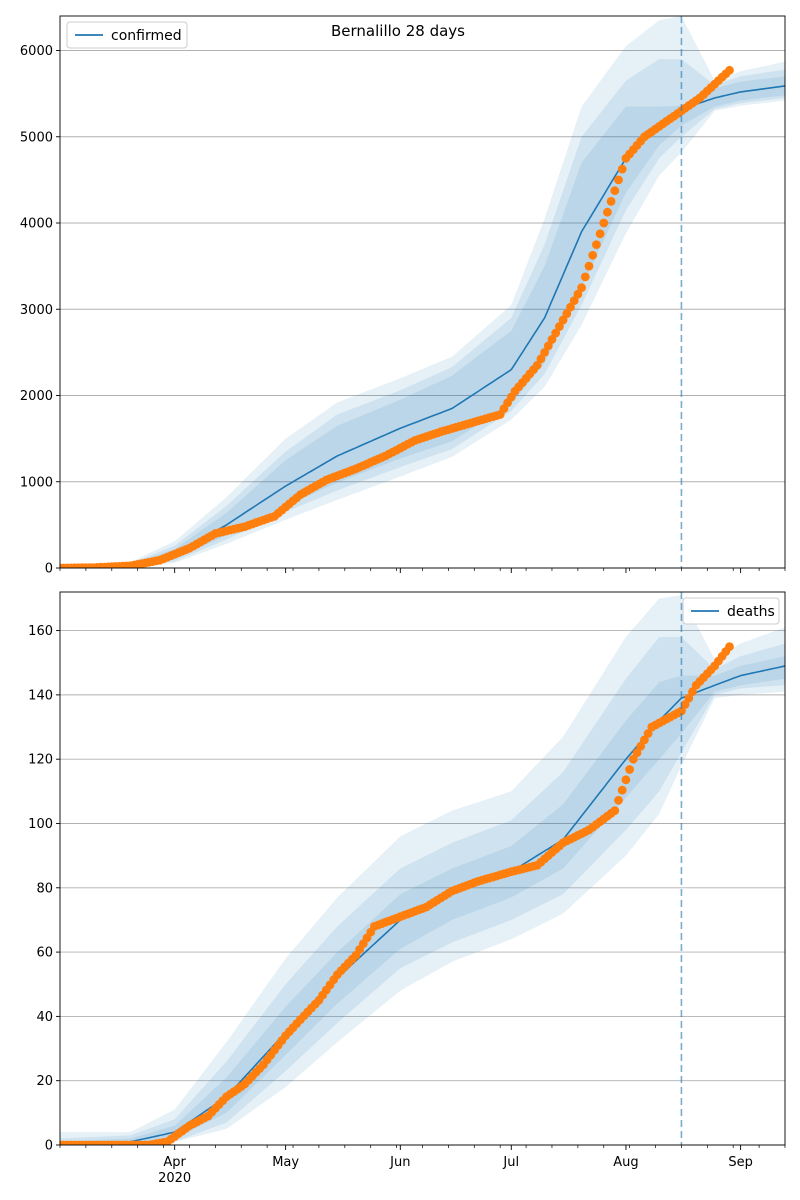  Describe the element at coordinates (625, 1162) in the screenshot. I see `x-tick-label: Aug` at that location.